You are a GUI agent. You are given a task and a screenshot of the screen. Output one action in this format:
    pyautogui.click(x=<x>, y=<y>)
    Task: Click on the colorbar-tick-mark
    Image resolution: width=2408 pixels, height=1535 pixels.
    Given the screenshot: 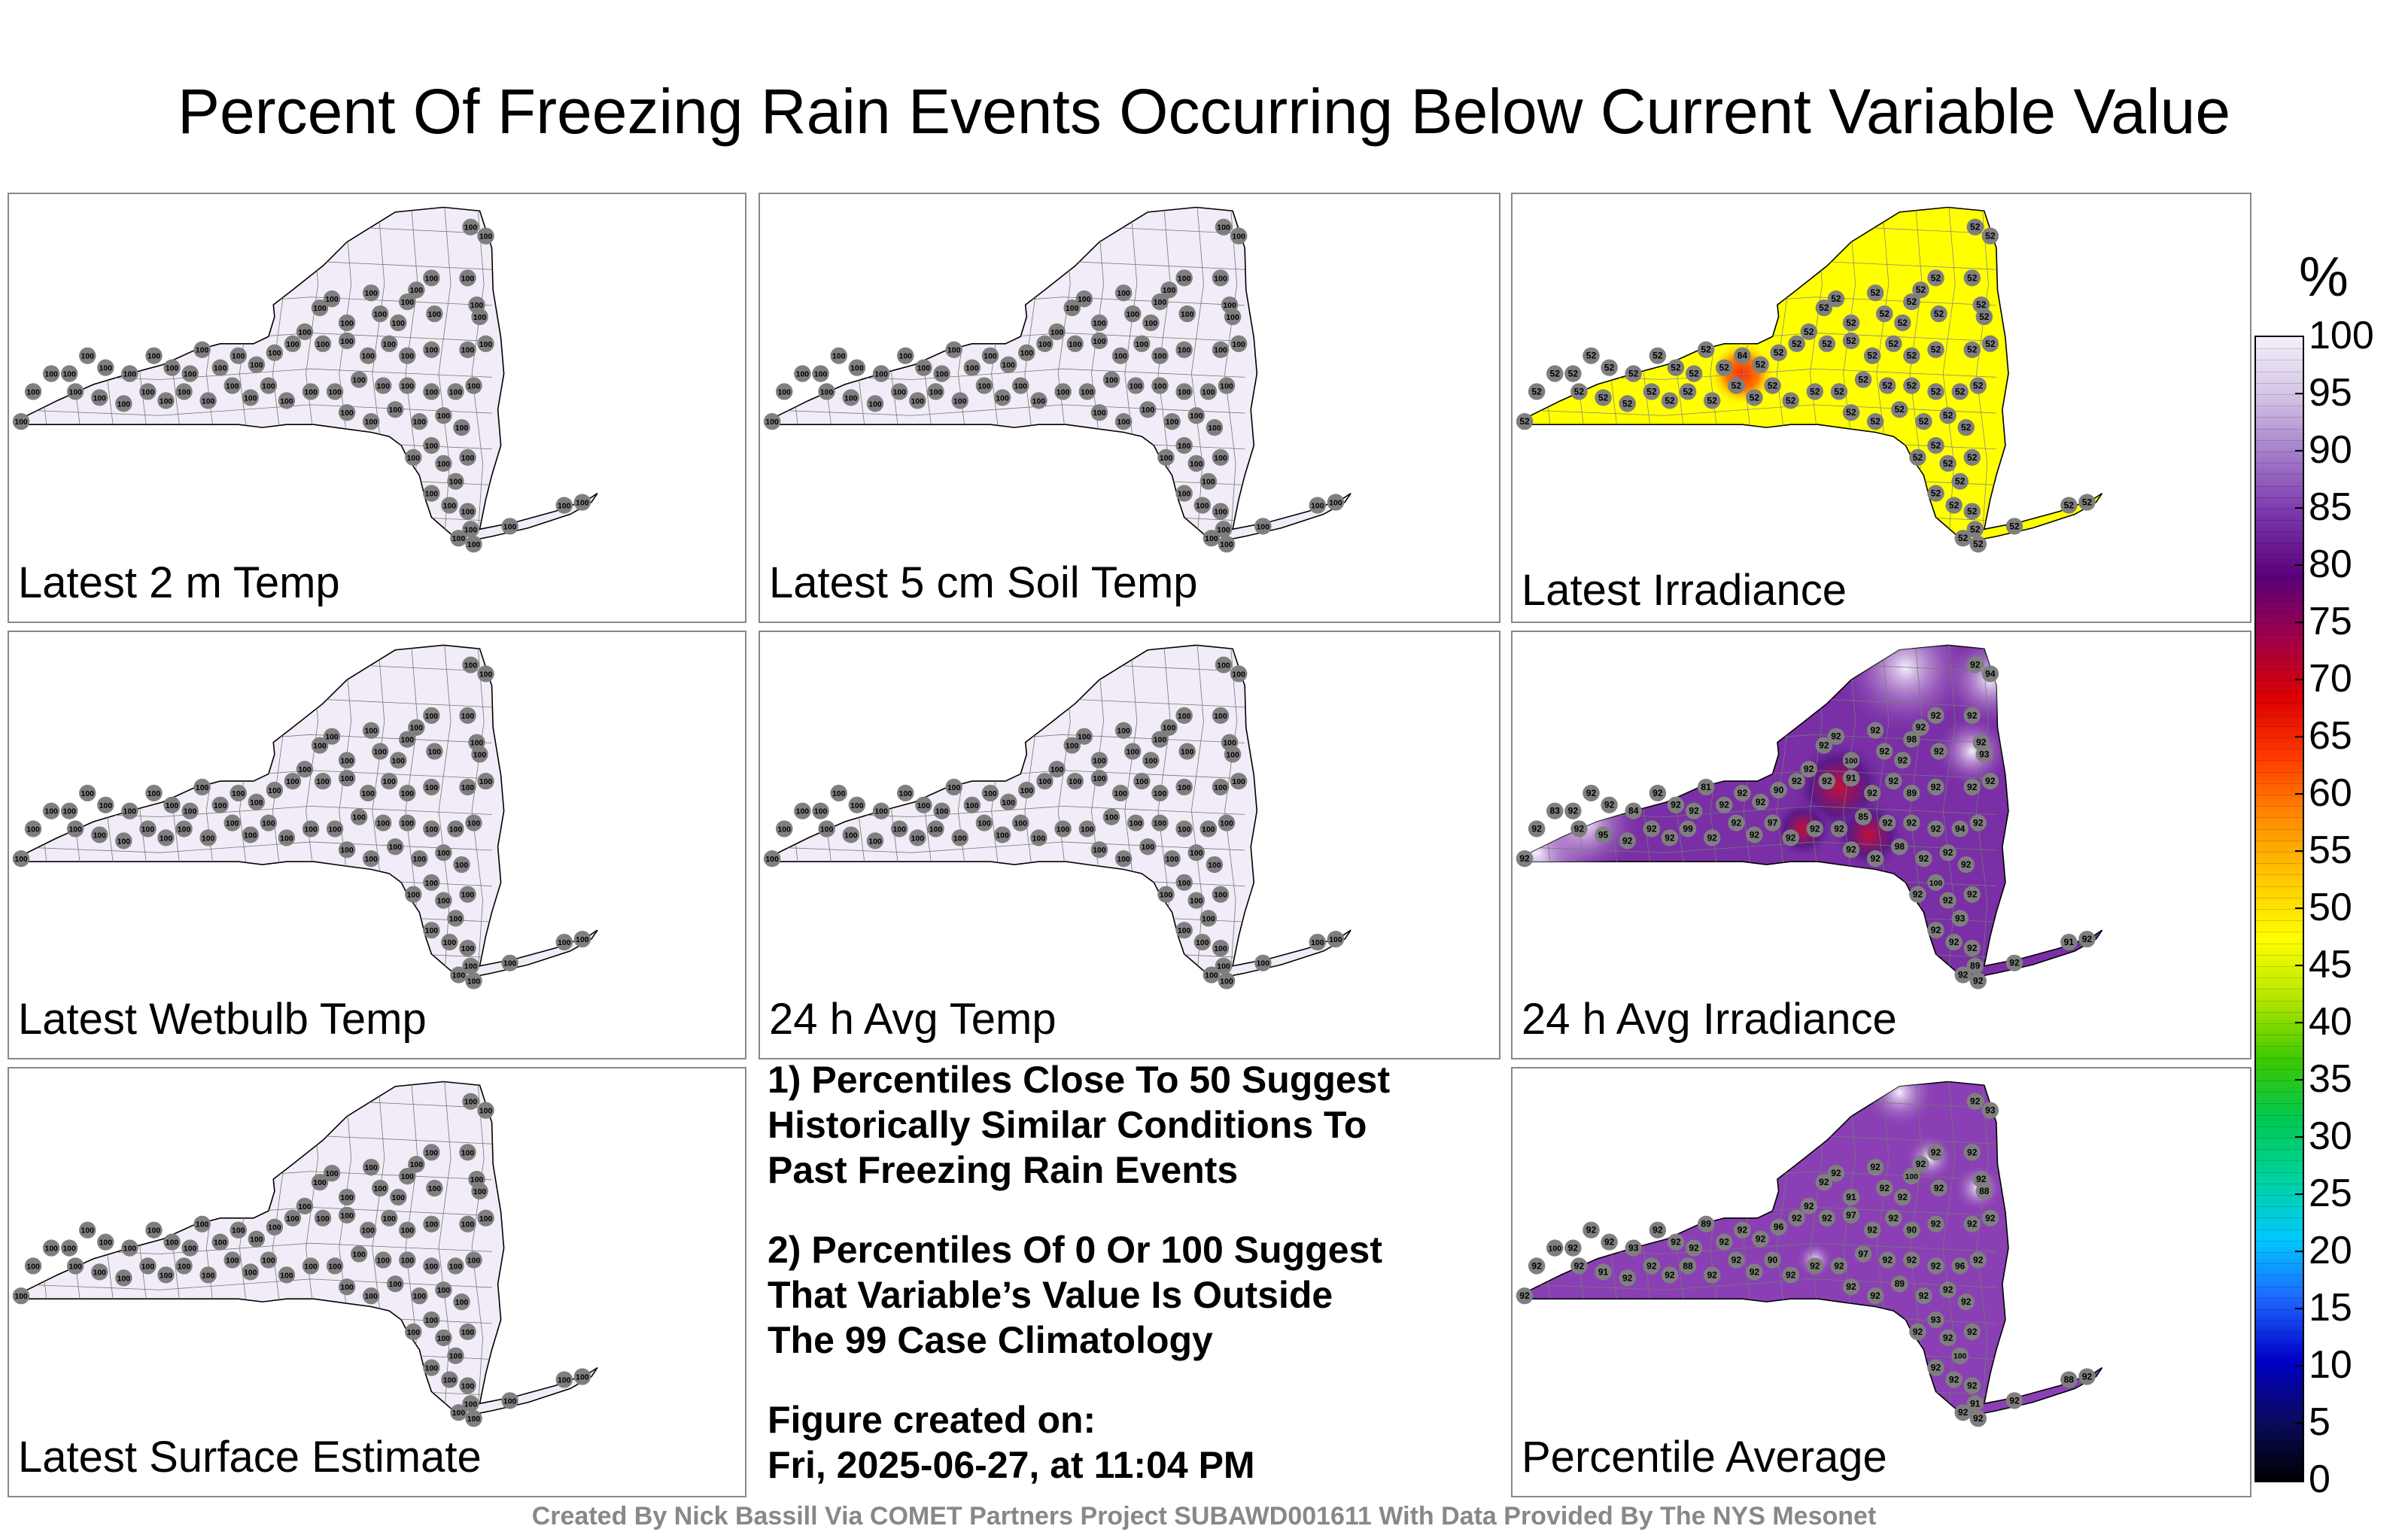 What is the action you would take?
    pyautogui.click(x=2299, y=622)
    